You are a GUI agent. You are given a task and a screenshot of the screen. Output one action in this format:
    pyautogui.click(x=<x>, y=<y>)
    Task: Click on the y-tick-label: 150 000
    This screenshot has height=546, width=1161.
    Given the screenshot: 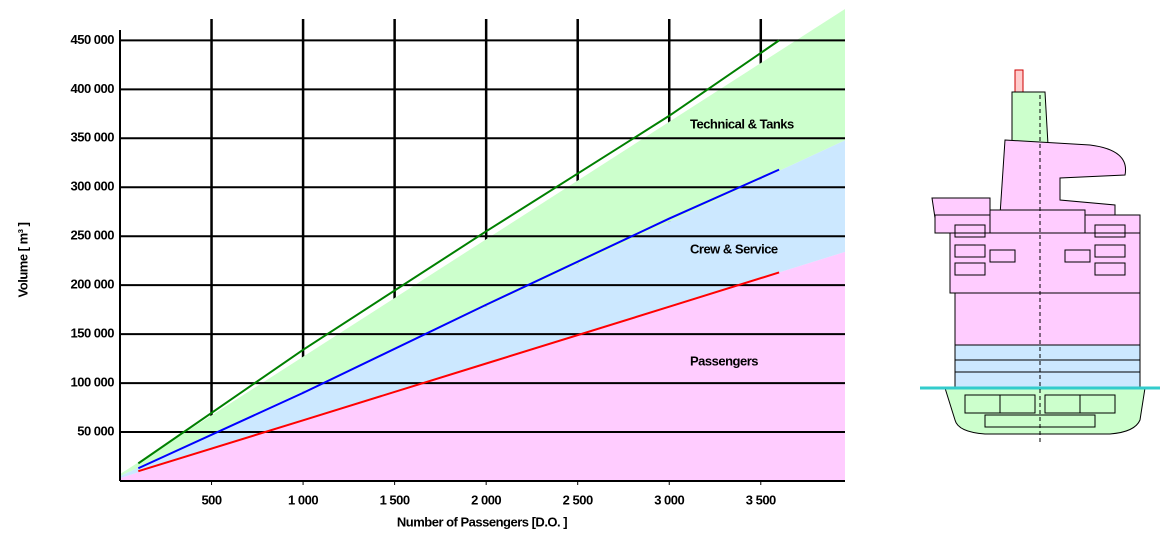 What is the action you would take?
    pyautogui.click(x=93, y=333)
    